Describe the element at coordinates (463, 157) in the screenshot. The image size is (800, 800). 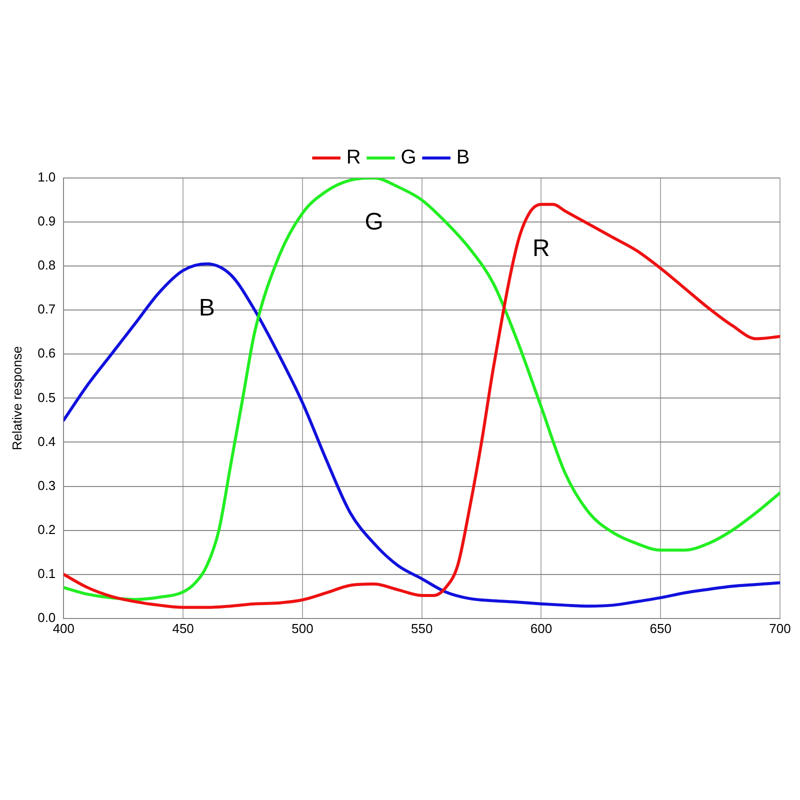
I see `legend-label: B` at that location.